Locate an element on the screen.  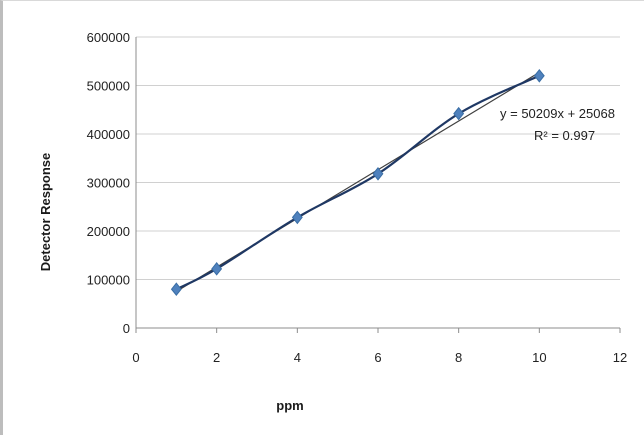
x-tick-label: 2 is located at coordinates (216, 357).